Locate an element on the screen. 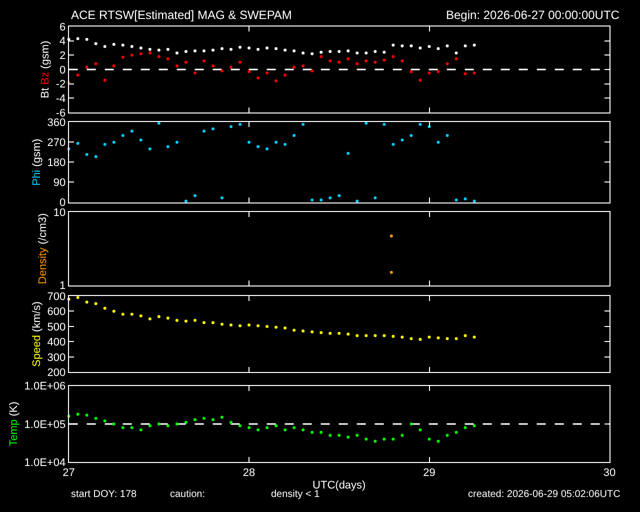 Image resolution: width=640 pixels, height=512 pixels. y-tick-label: 360 is located at coordinates (56, 123).